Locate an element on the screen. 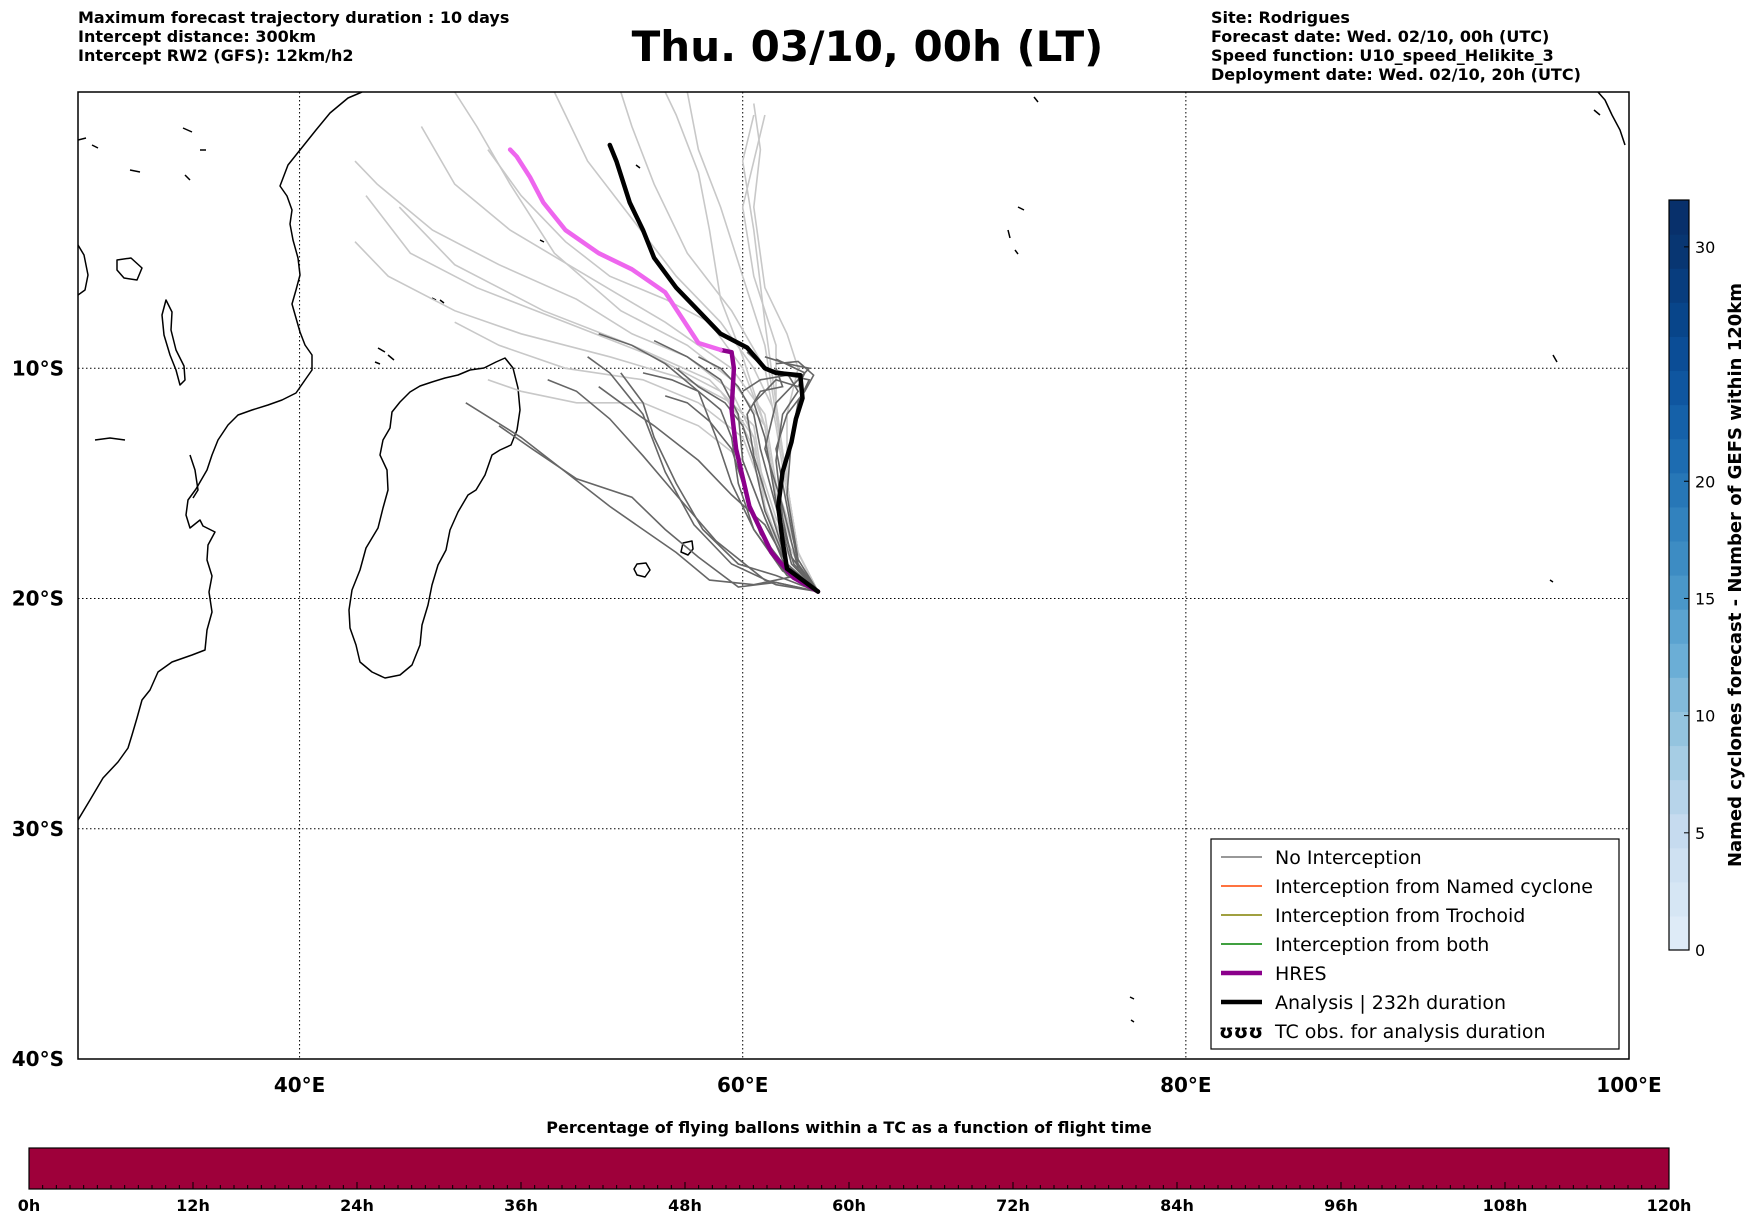 This screenshot has width=1754, height=1223. lat-tick-label-3: 40°S is located at coordinates (38, 1059).